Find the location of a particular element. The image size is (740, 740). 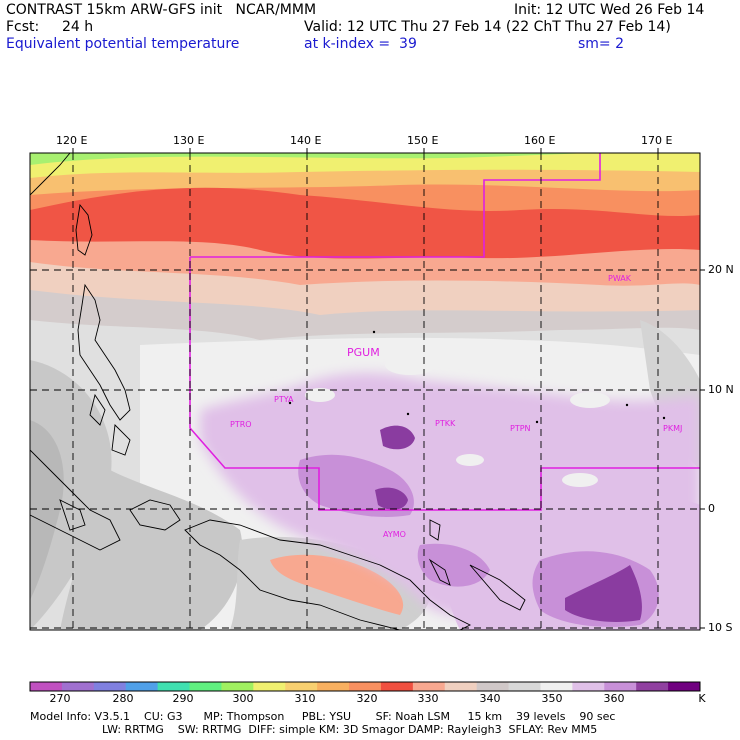

lon-label-120e: 120 E is located at coordinates (72, 140).